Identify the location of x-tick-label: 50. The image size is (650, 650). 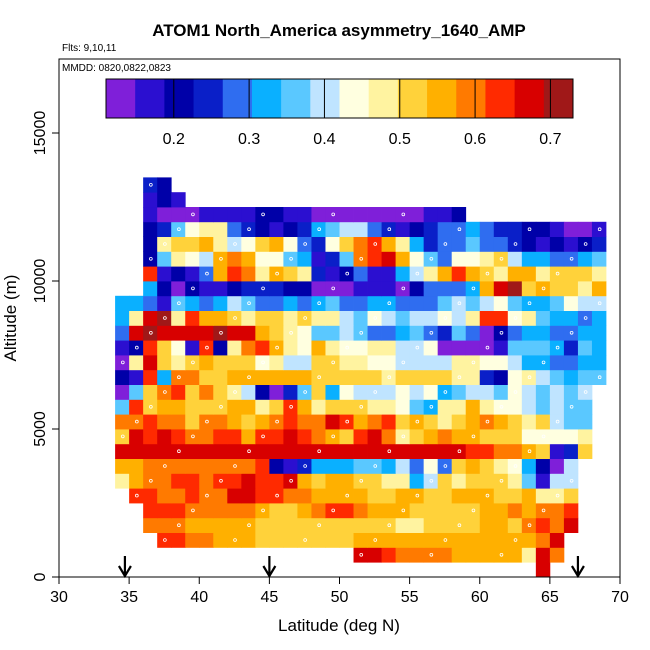
(340, 597).